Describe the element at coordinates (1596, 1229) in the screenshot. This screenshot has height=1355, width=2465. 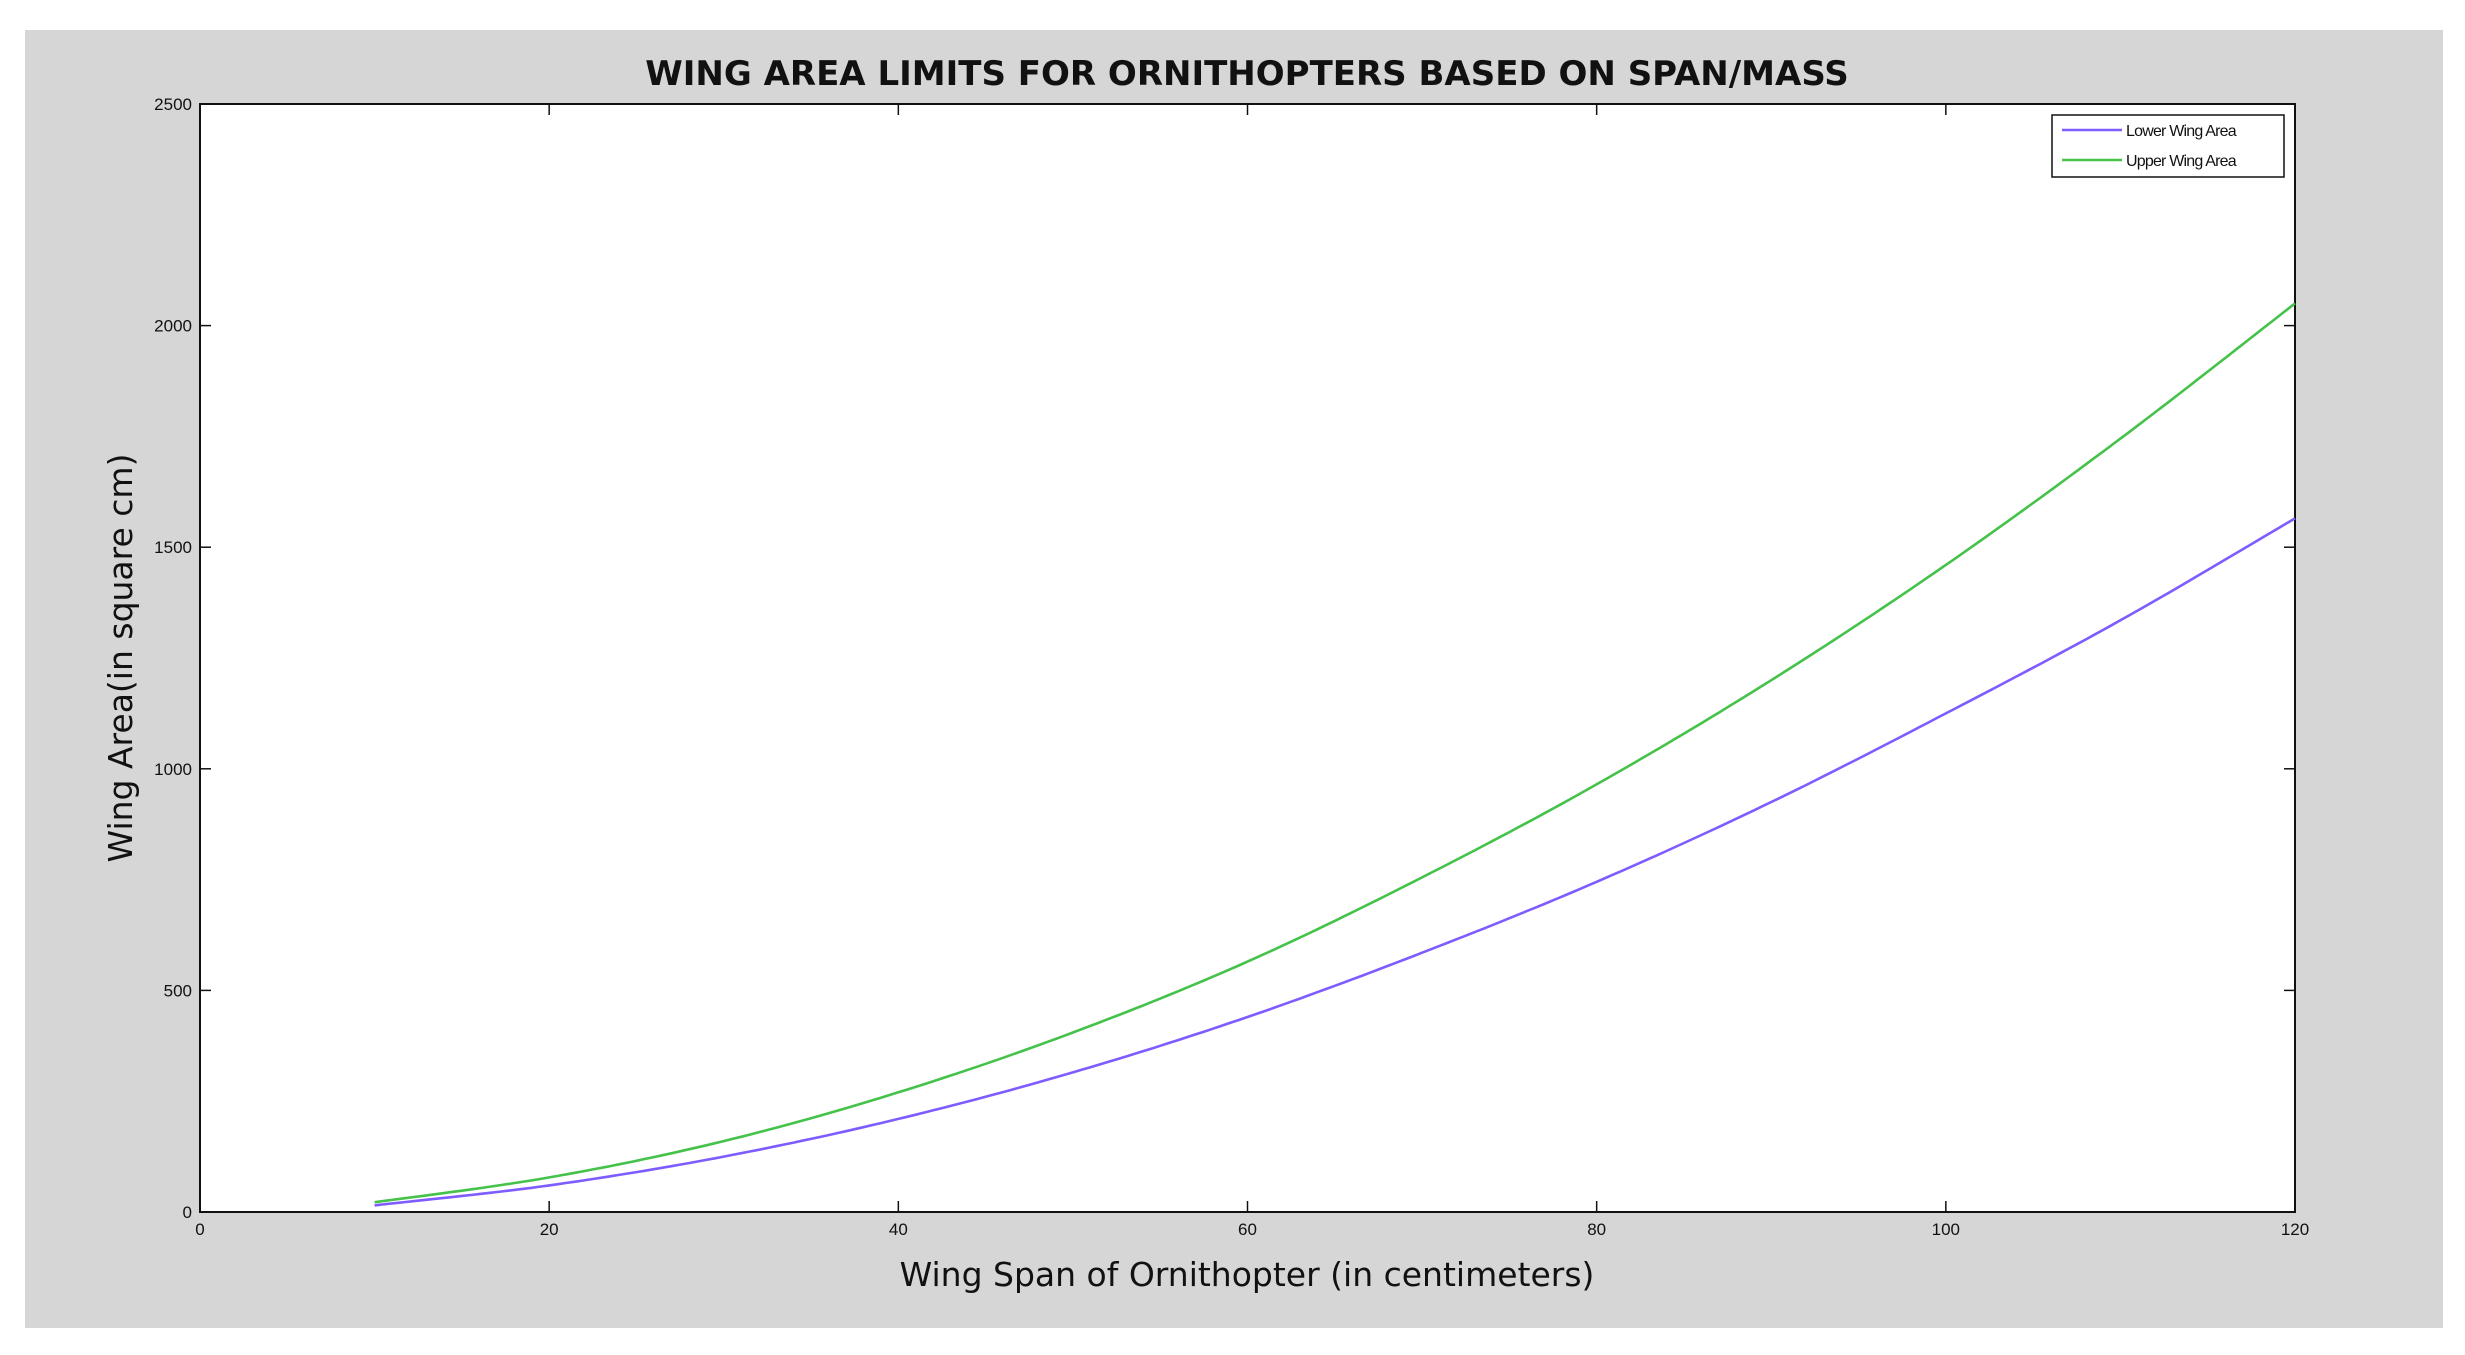
I see `x-tick-label: 80` at that location.